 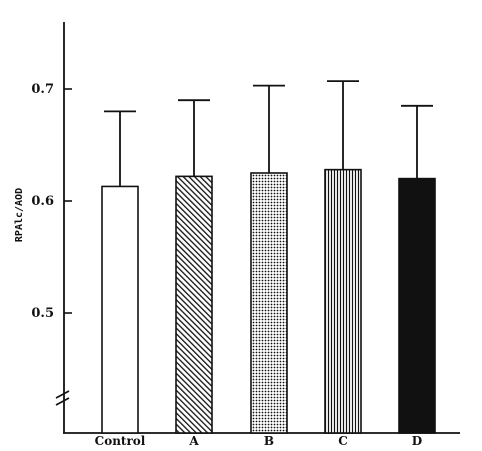 What do you see at coordinates (42, 313) in the screenshot?
I see `y-tick-label: 0.5` at bounding box center [42, 313].